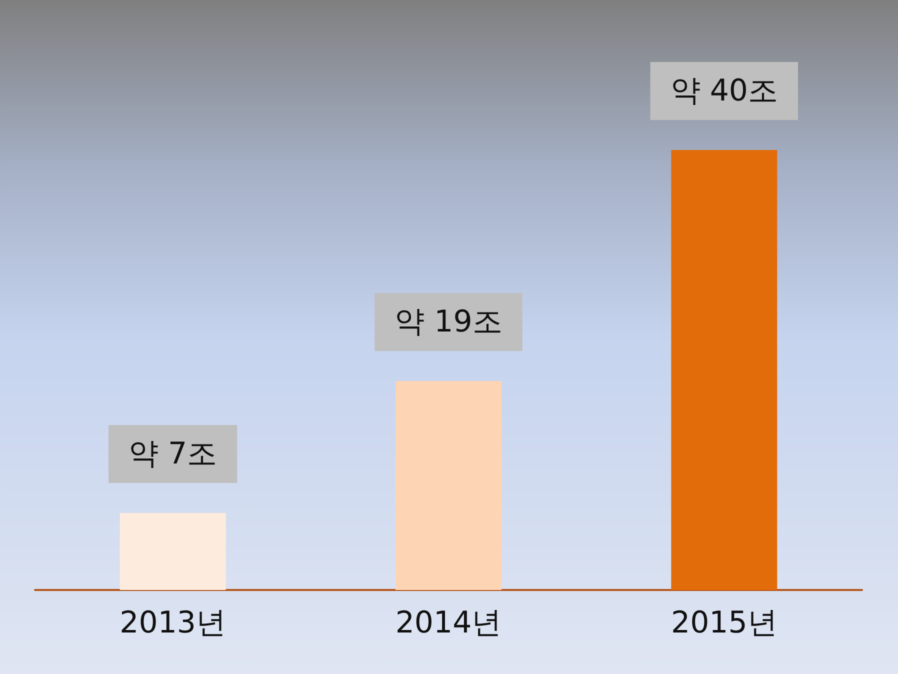 This screenshot has height=674, width=898. Describe the element at coordinates (724, 91) in the screenshot. I see `data-label: 약 40조` at that location.